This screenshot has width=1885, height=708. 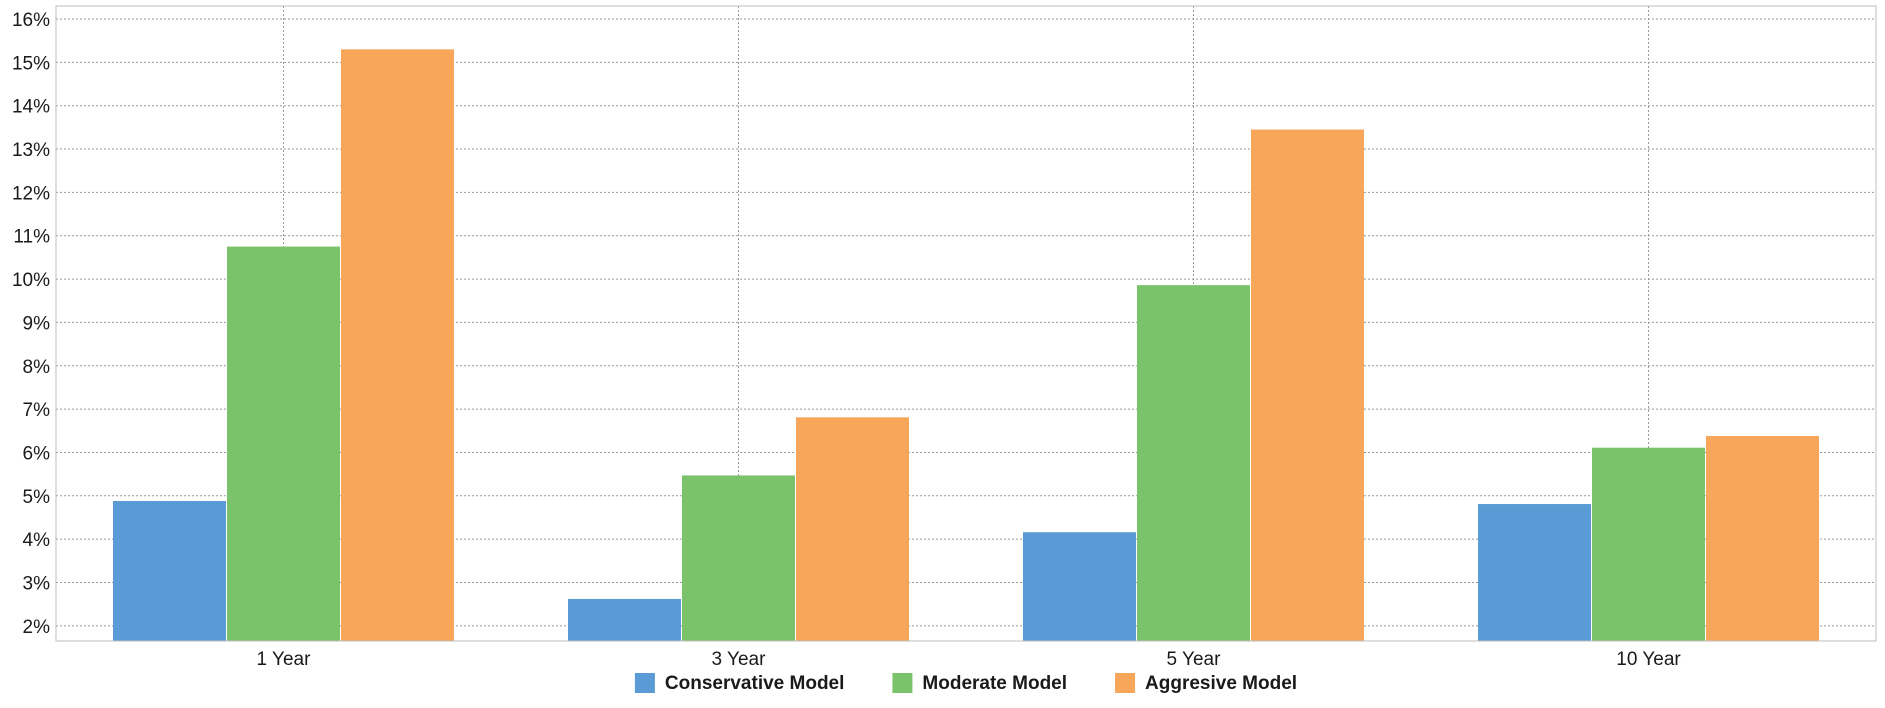 What do you see at coordinates (37, 540) in the screenshot?
I see `y-tick-label: 4%` at bounding box center [37, 540].